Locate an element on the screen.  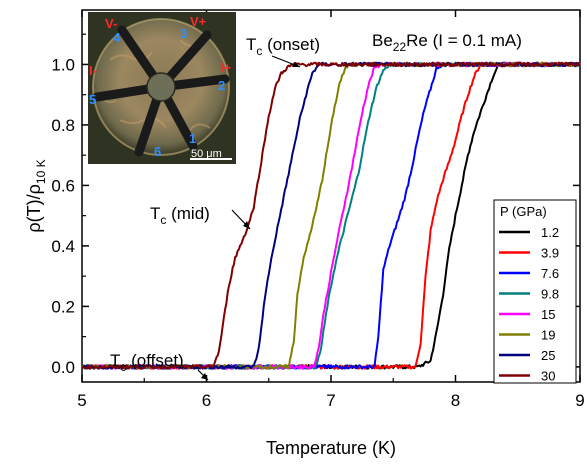
legend-items: 1.2 3.9 7.6 9.8 15 19 25 30 is located at coordinates (529, 304).